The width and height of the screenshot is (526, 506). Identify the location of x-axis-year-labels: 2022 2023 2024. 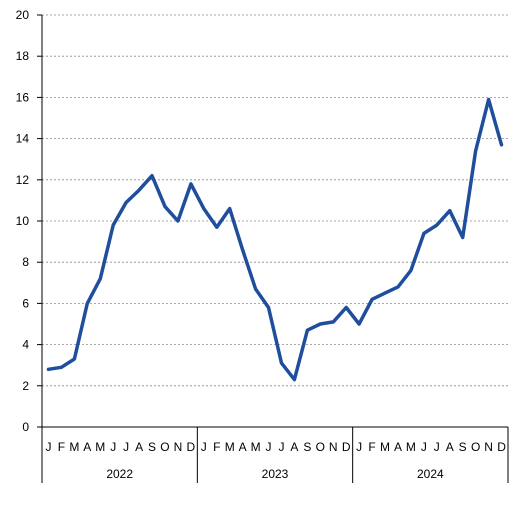
(307, 455).